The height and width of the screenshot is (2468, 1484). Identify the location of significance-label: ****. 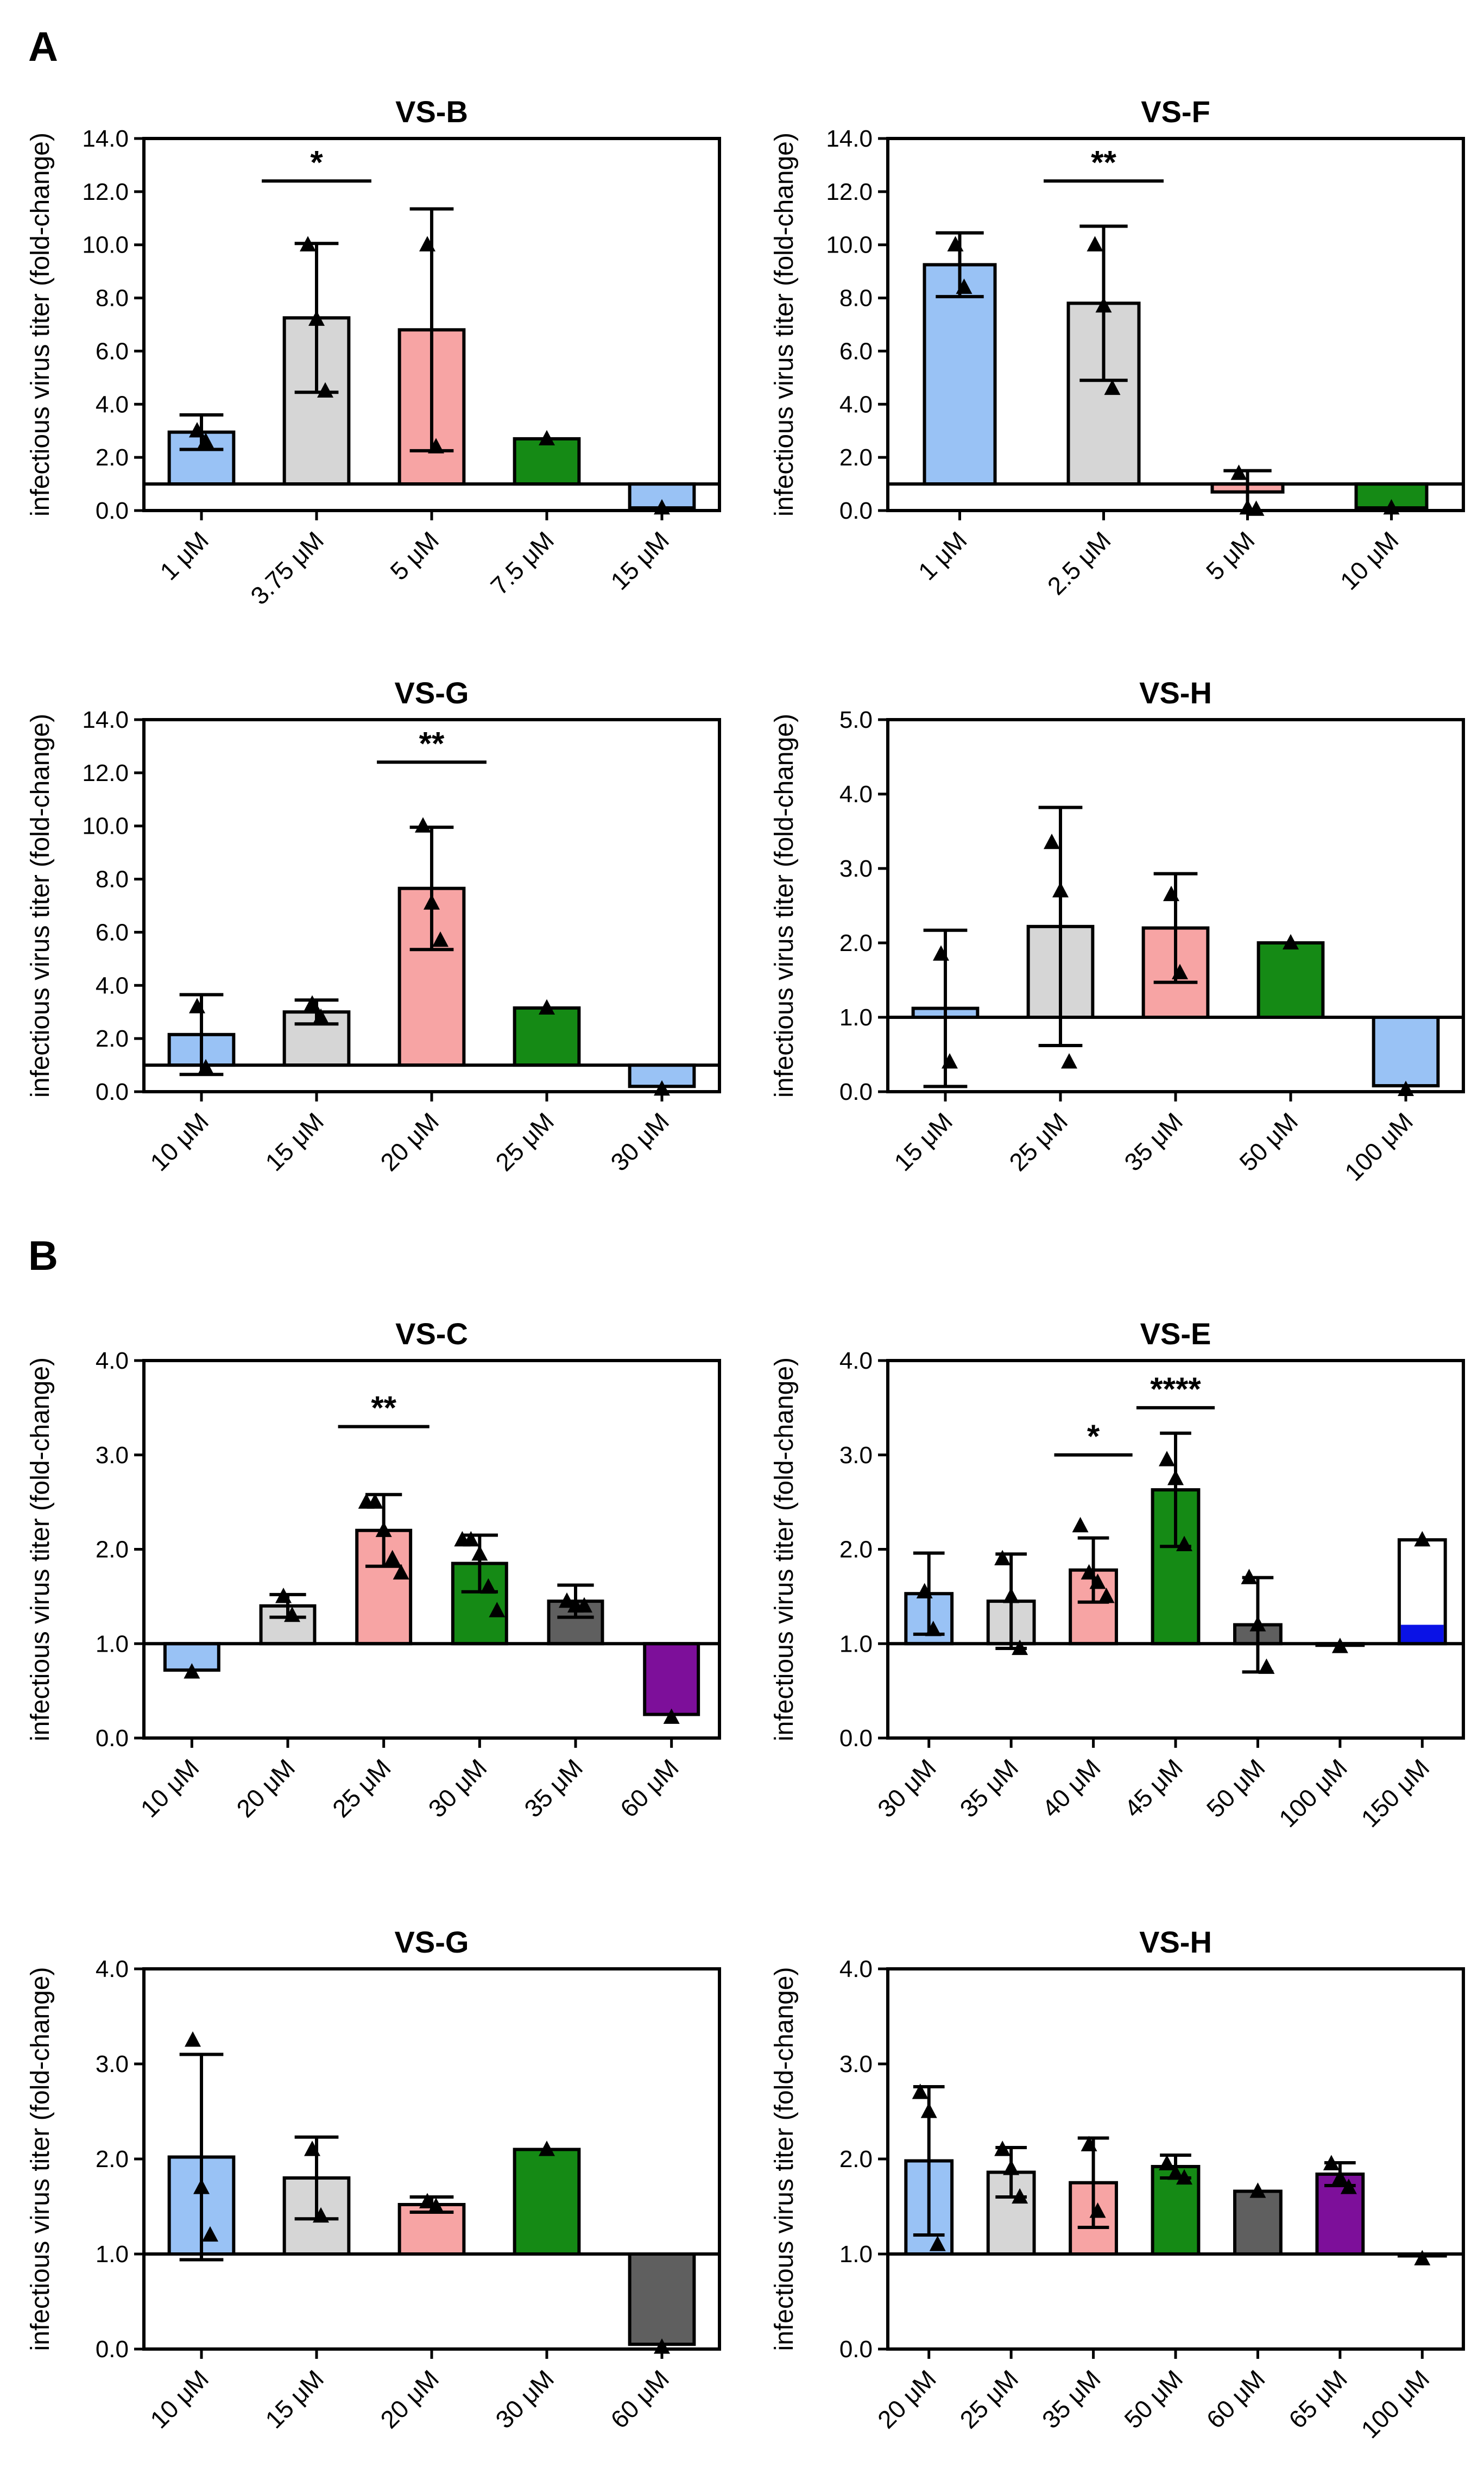
(1175, 1389).